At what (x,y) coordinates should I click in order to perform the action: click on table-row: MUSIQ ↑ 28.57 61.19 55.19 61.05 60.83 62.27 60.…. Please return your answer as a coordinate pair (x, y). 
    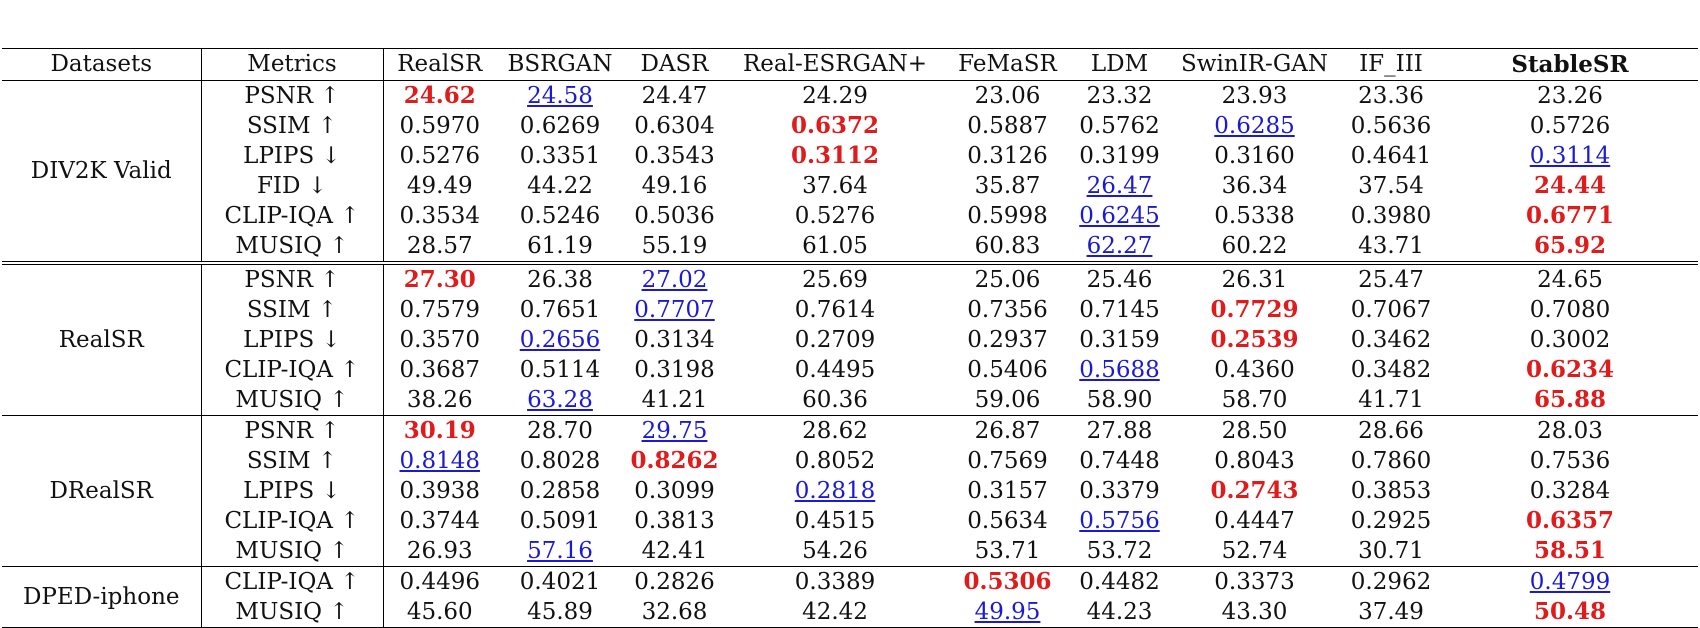
    Looking at the image, I should click on (850, 248).